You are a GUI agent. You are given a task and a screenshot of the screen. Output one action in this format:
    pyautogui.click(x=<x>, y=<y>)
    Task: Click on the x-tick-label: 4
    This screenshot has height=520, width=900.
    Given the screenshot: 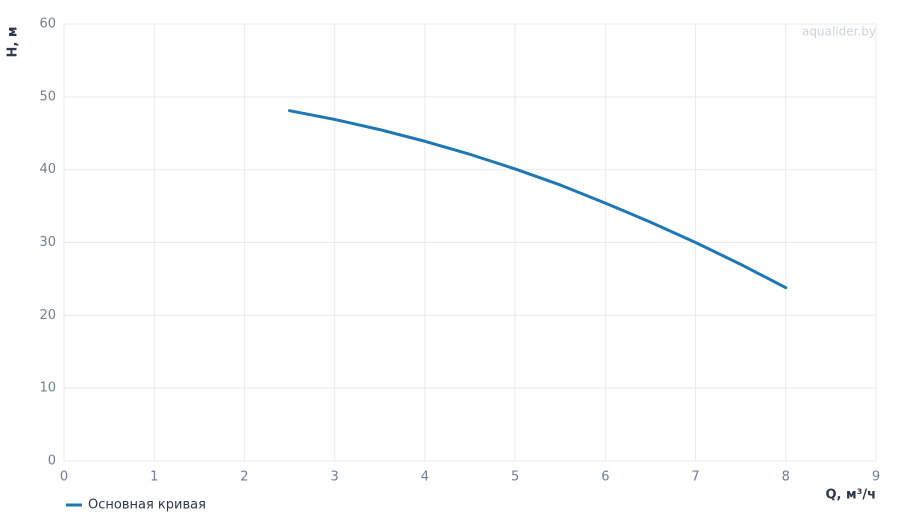 What is the action you would take?
    pyautogui.click(x=425, y=477)
    